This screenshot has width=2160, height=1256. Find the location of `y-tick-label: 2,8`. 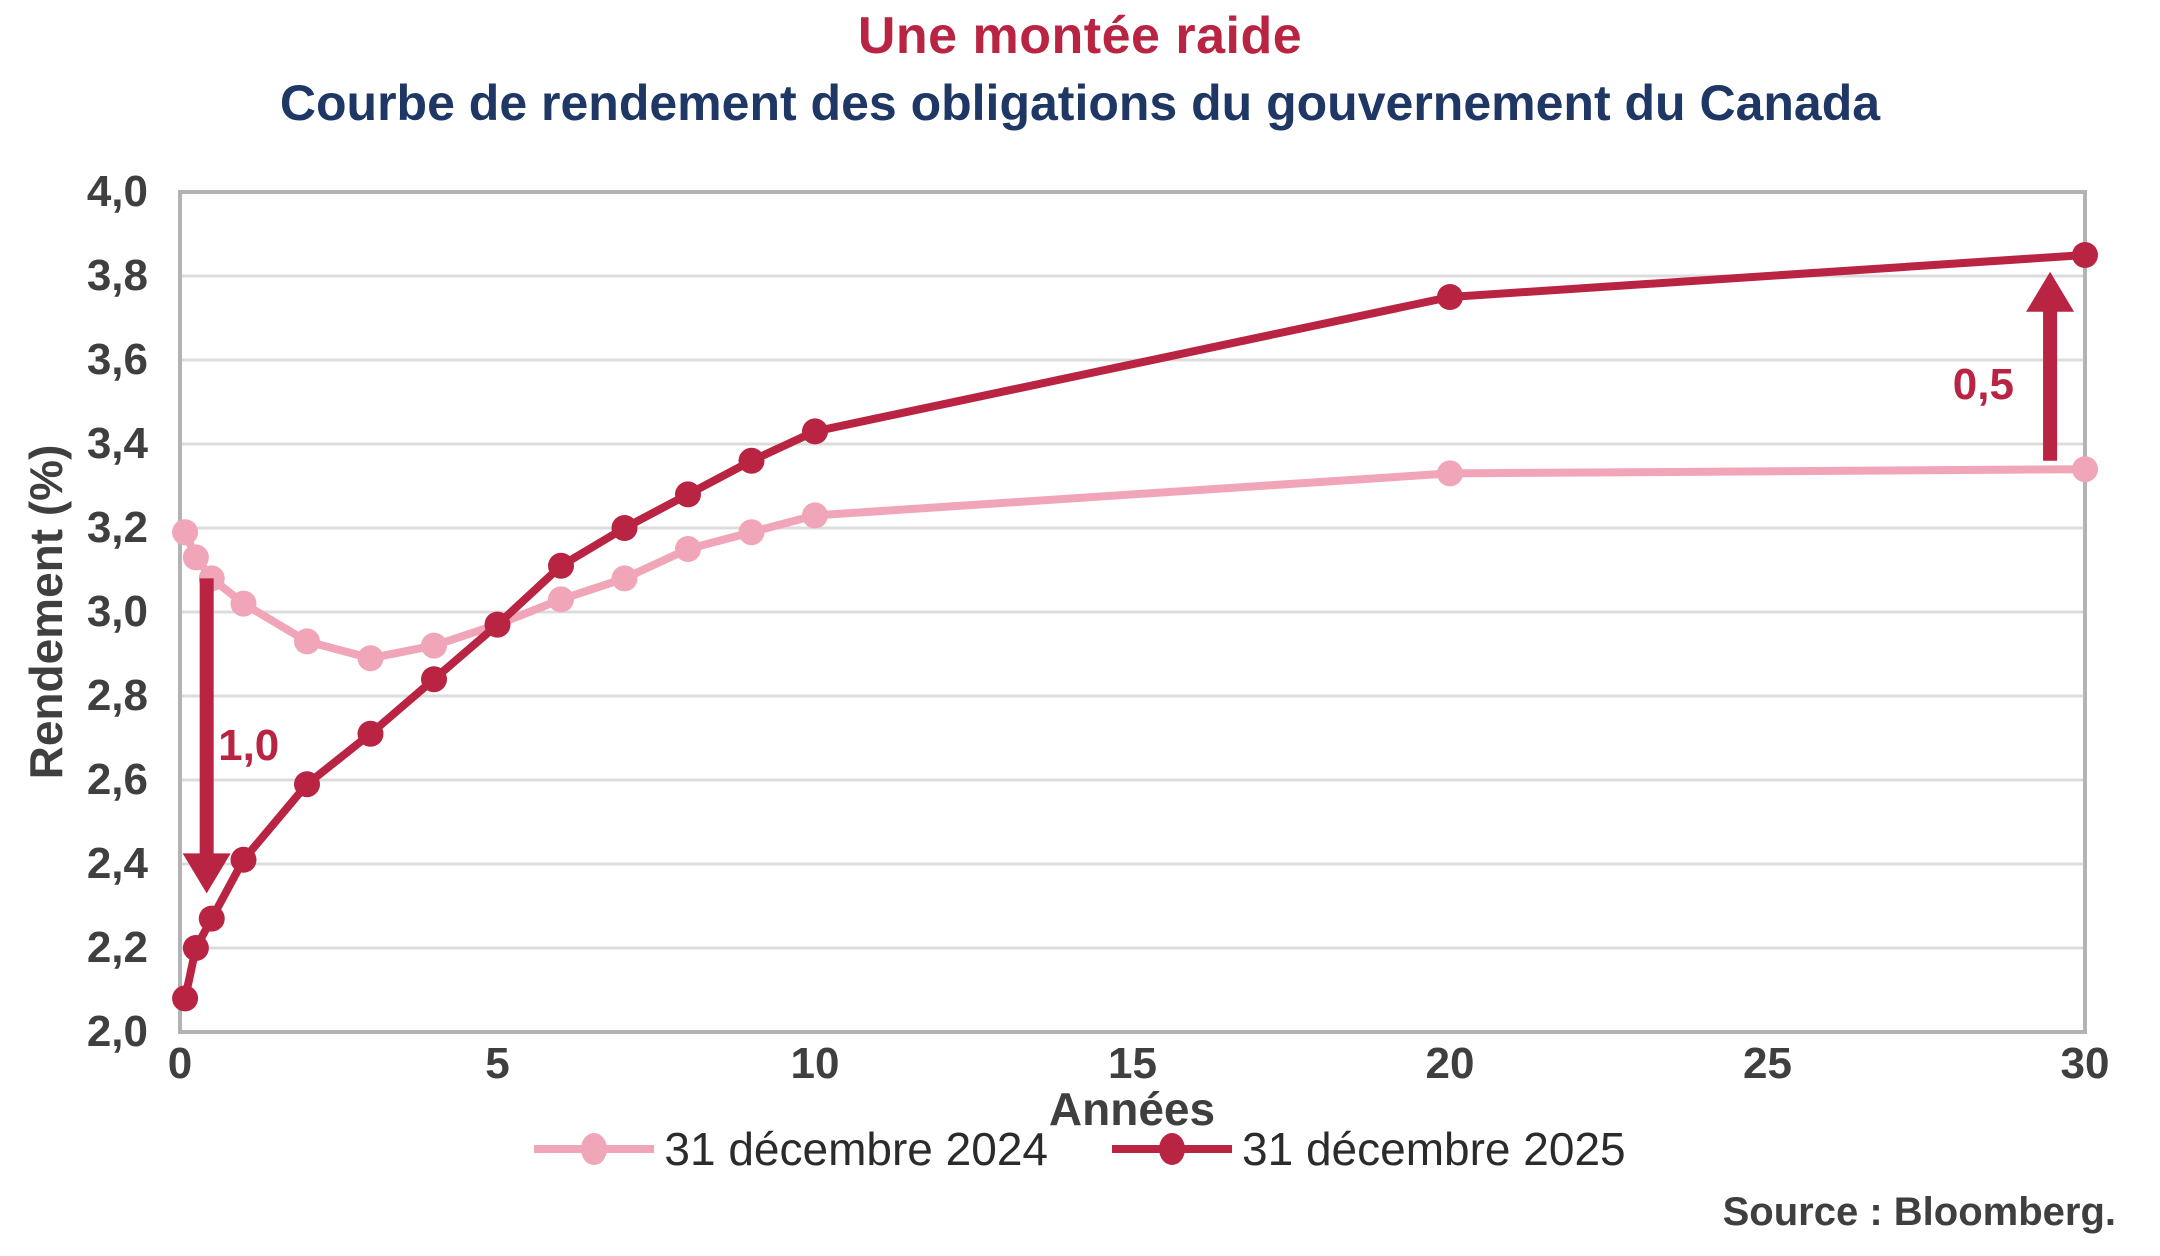

y-tick-label: 2,8 is located at coordinates (117, 695).